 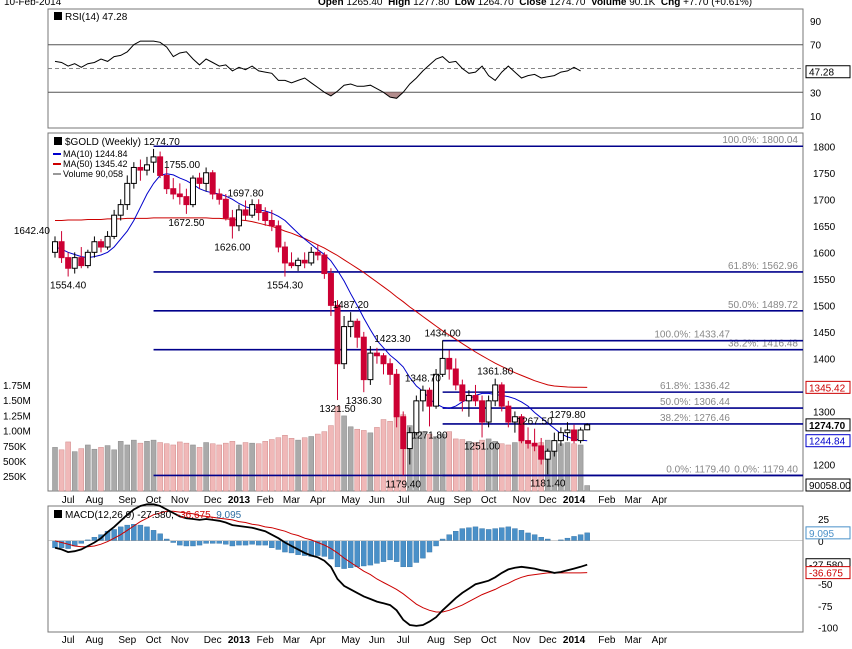 I want to click on price-annotation: 1348.70, so click(x=423, y=379).